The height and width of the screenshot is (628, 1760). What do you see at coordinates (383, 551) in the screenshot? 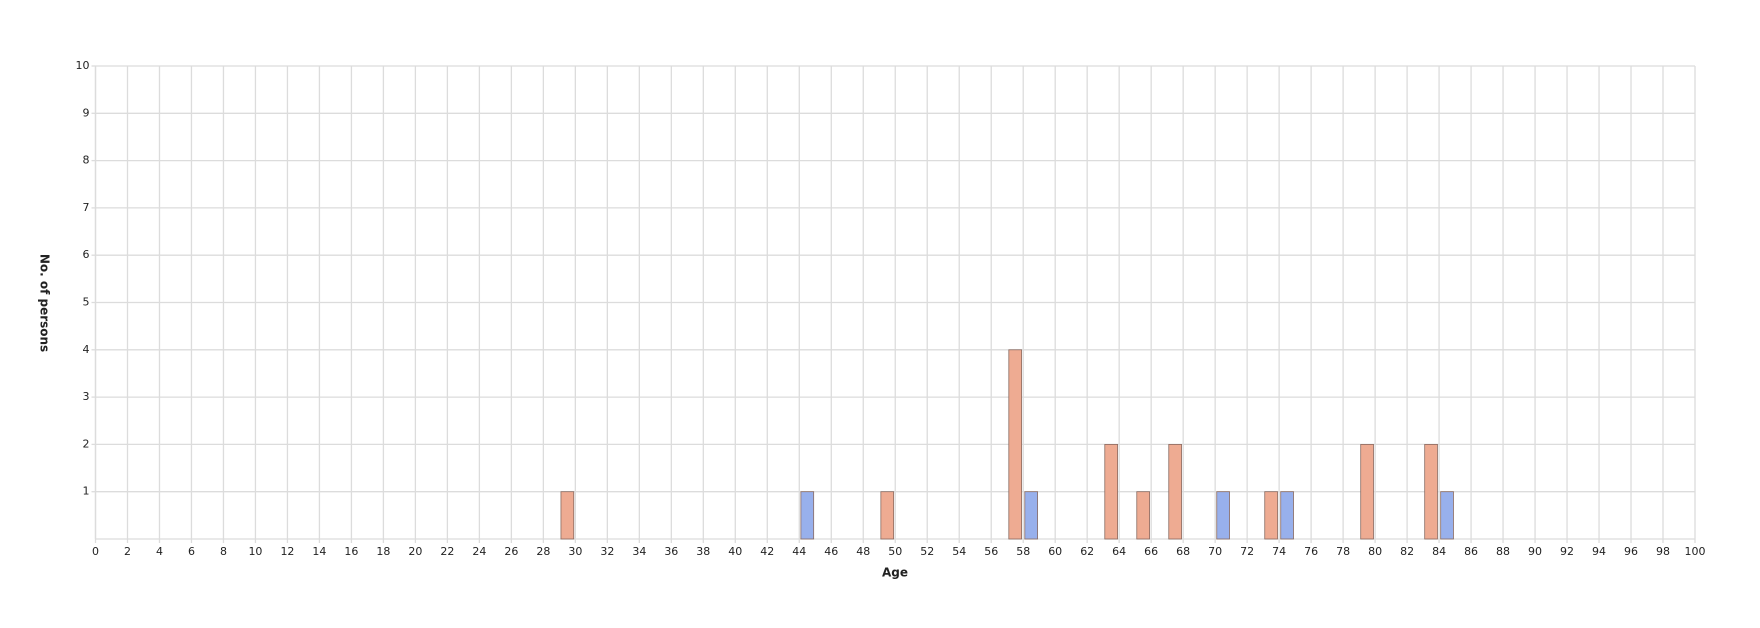
I see `x-tick-label: 18` at bounding box center [383, 551].